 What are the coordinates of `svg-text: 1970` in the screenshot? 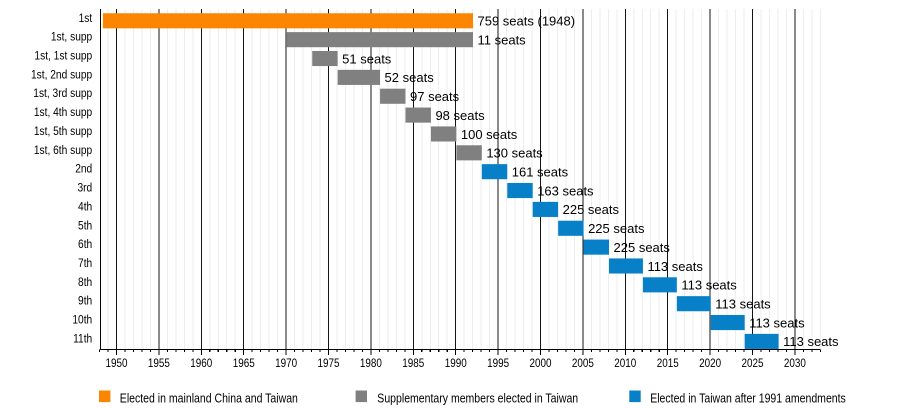 It's located at (286, 363).